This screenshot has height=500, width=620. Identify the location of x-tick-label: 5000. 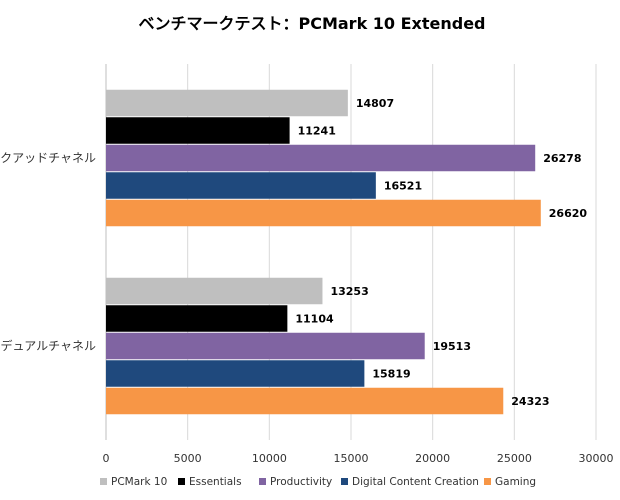
(188, 458).